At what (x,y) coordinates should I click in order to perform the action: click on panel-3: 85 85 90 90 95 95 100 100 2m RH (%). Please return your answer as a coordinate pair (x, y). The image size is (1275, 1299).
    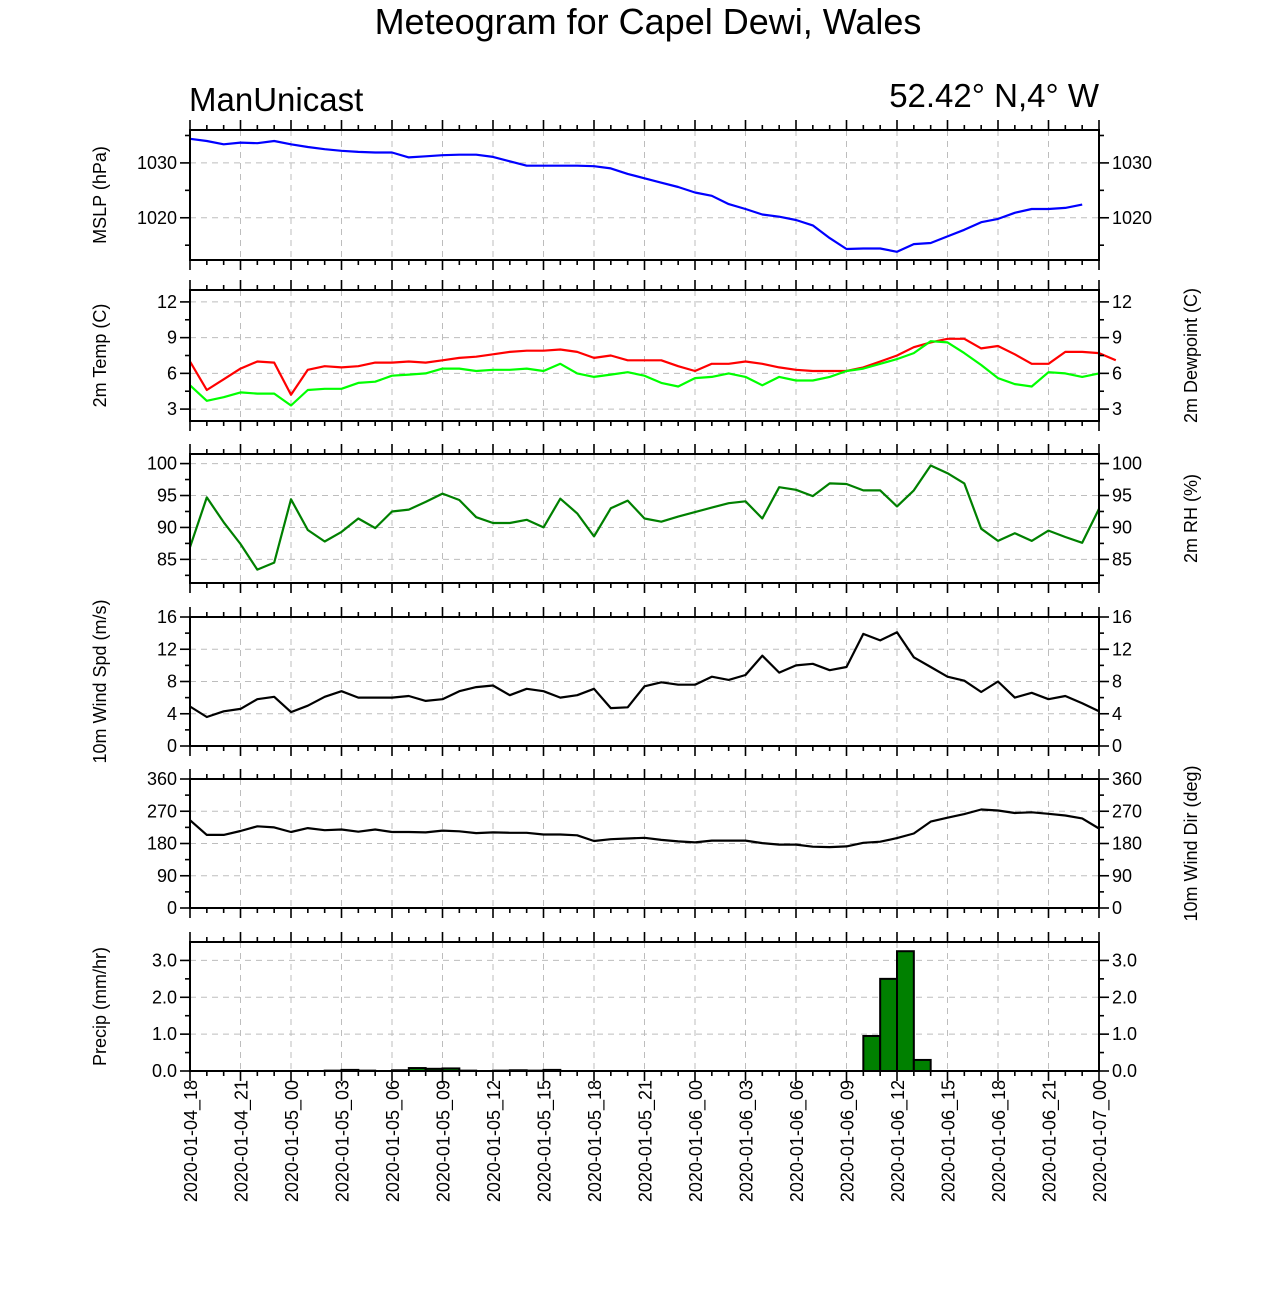
    Looking at the image, I should click on (674, 518).